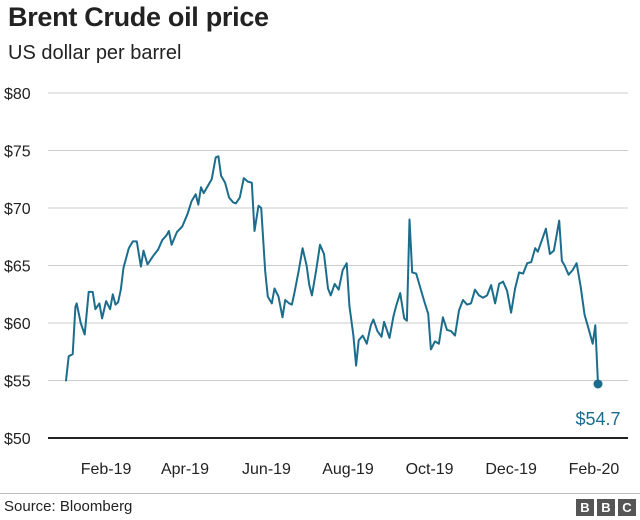 The width and height of the screenshot is (640, 520). What do you see at coordinates (17, 94) in the screenshot?
I see `y-tick-label: $80` at bounding box center [17, 94].